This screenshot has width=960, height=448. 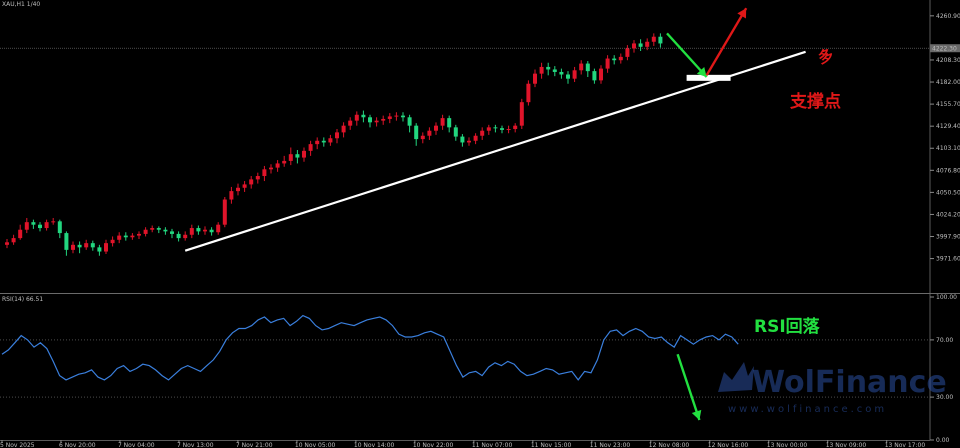 I want to click on watermark-url: www.wolfinance.com, so click(x=807, y=409).